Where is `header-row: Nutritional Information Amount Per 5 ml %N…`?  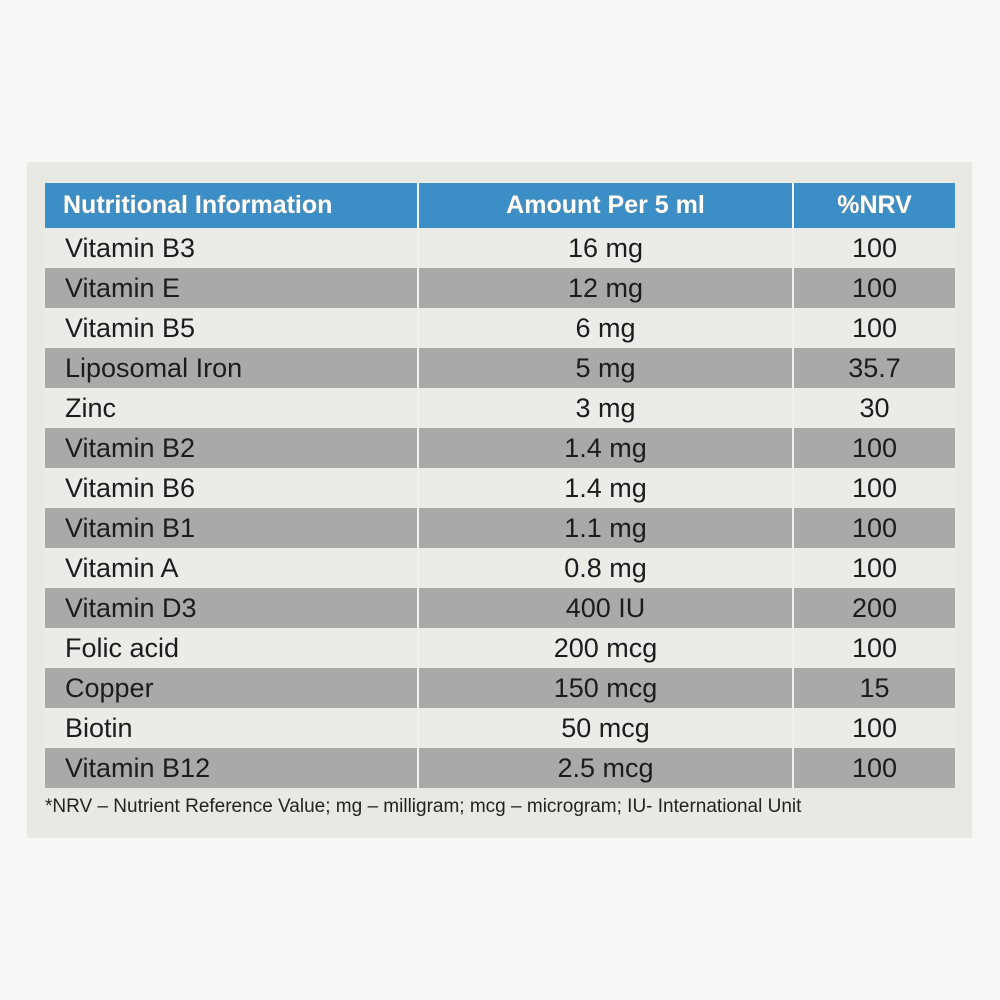
header-row: Nutritional Information Amount Per 5 ml %N… is located at coordinates (500, 205).